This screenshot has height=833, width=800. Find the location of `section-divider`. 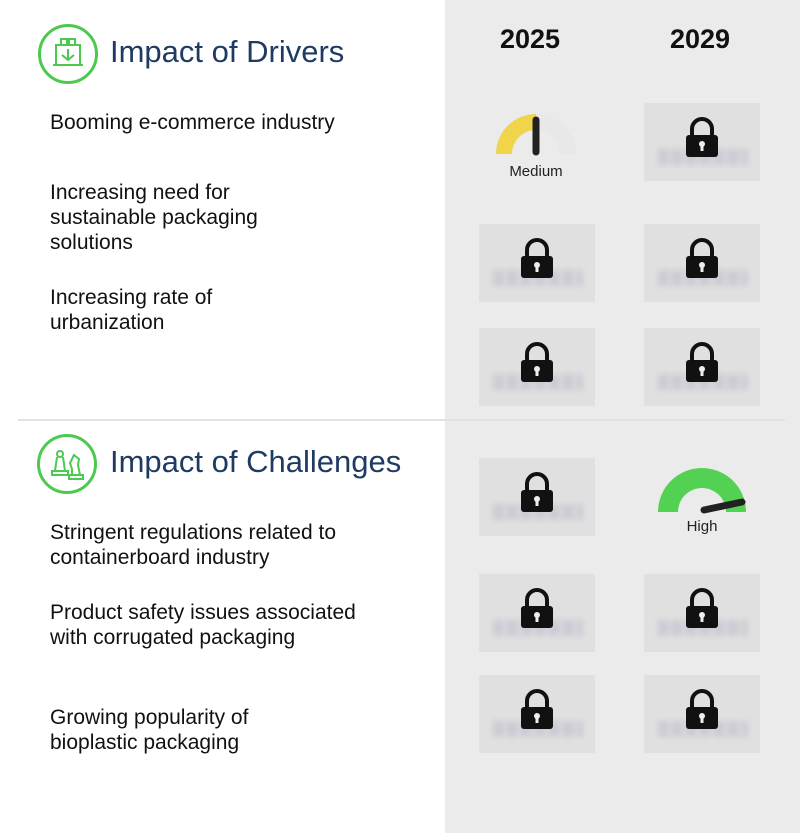

section-divider is located at coordinates (401, 420).